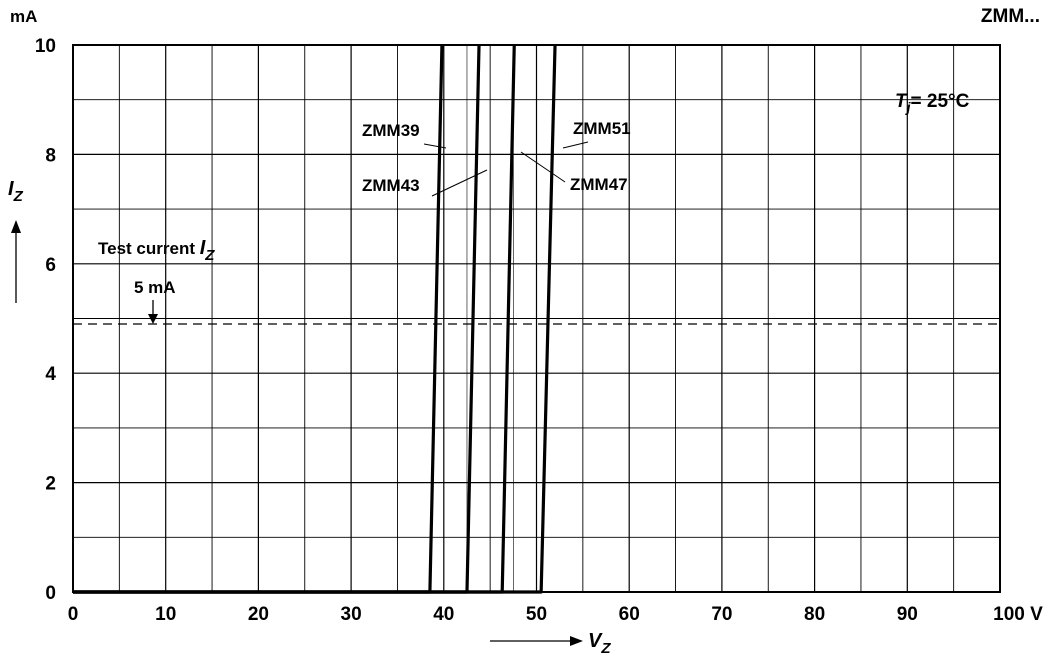 This screenshot has height=659, width=1047. What do you see at coordinates (50, 374) in the screenshot?
I see `y-tick-label: 4` at bounding box center [50, 374].